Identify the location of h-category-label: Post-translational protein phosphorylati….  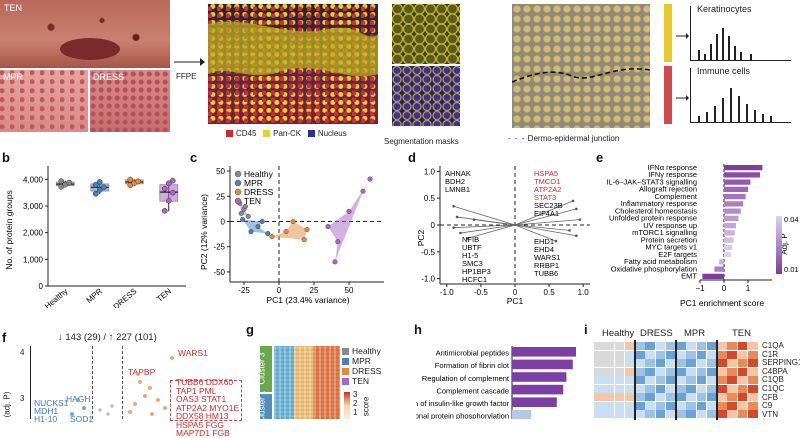
(462, 415).